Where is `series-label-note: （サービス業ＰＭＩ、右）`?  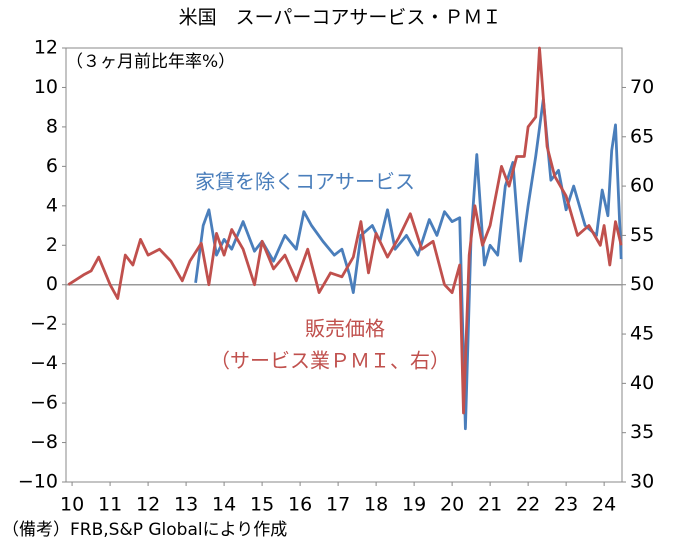
series-label-note: （サービス業ＰＭＩ、右） is located at coordinates (330, 361).